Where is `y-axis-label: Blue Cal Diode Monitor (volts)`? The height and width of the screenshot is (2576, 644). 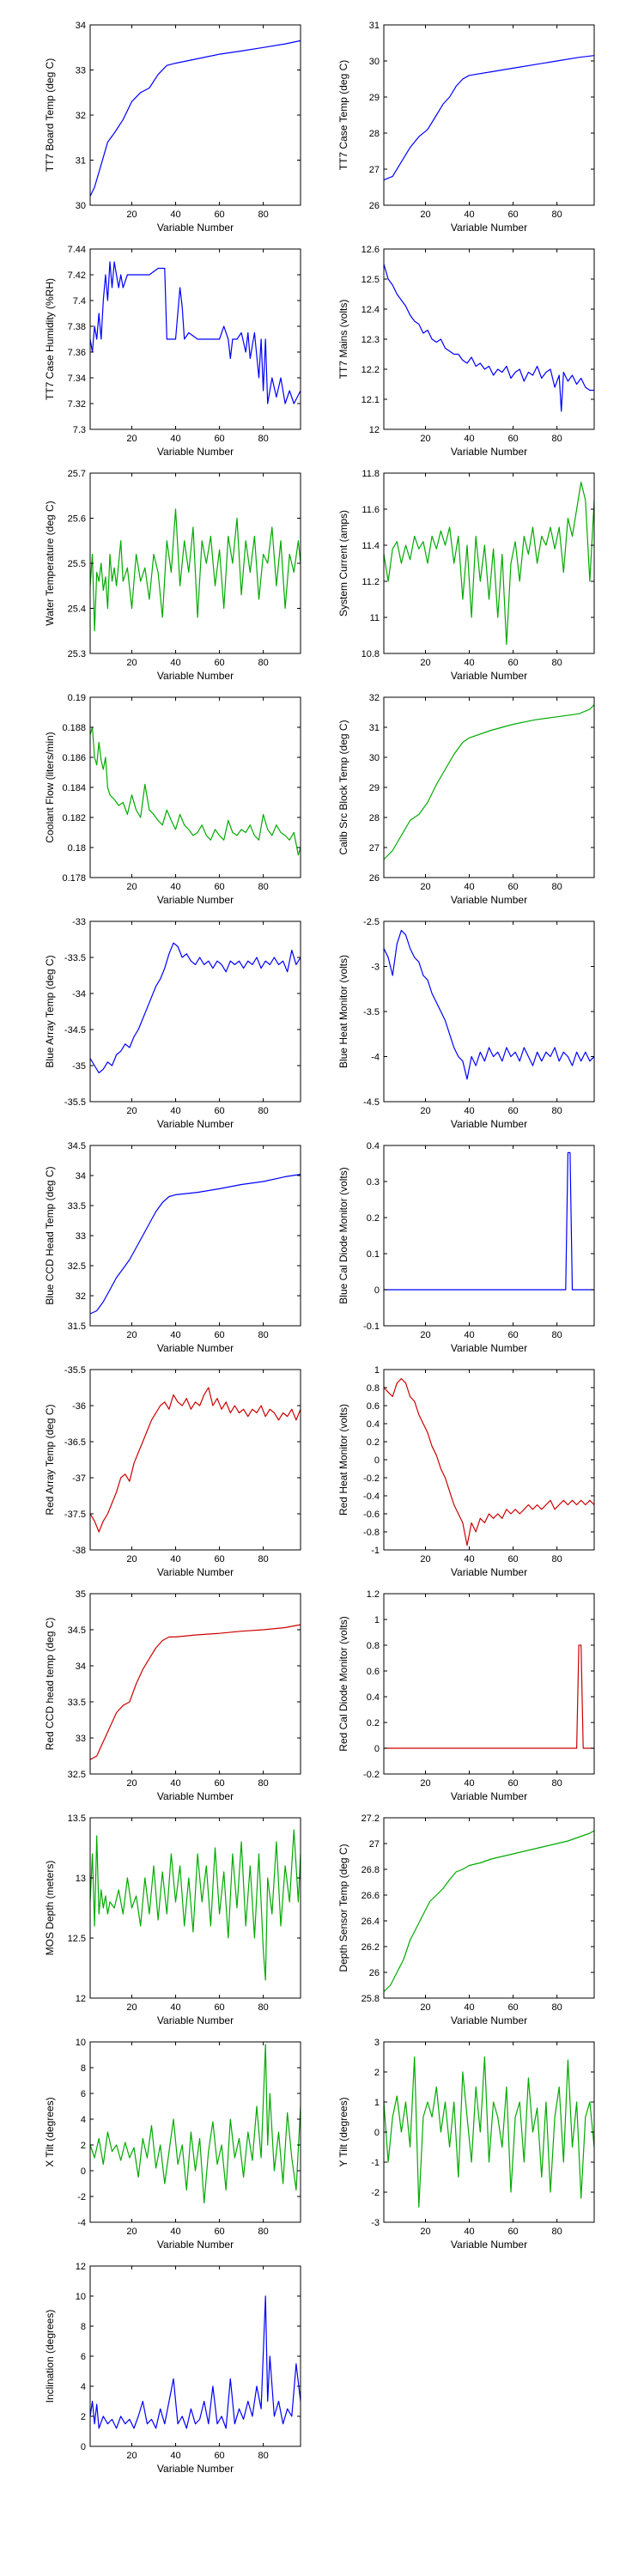
y-axis-label: Blue Cal Diode Monitor (volts) is located at coordinates (343, 1235).